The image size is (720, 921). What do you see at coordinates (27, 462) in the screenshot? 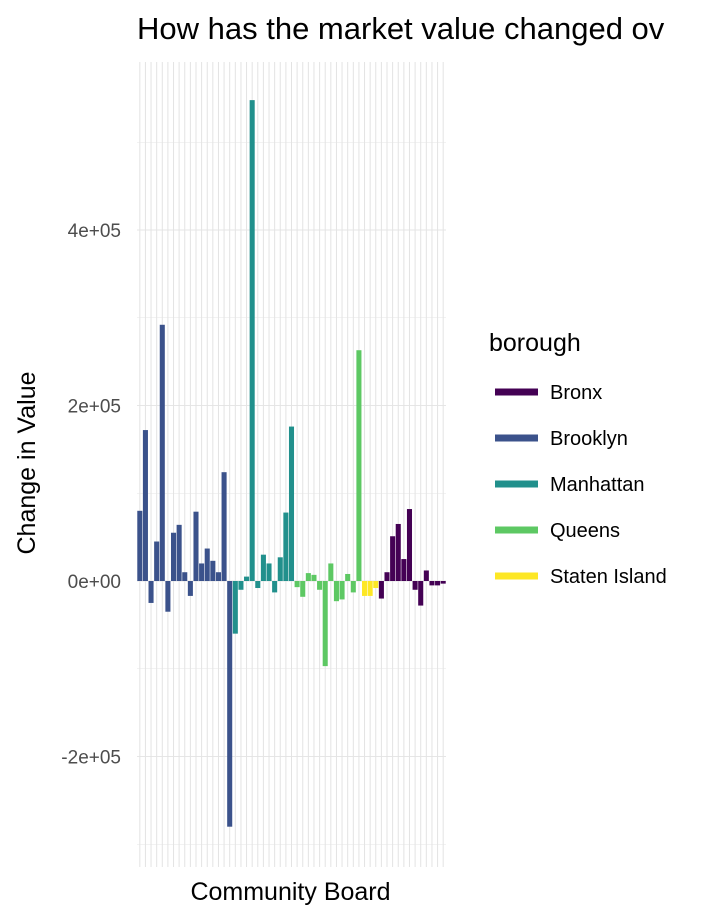
I see `y-axis-title: Change in Value` at bounding box center [27, 462].